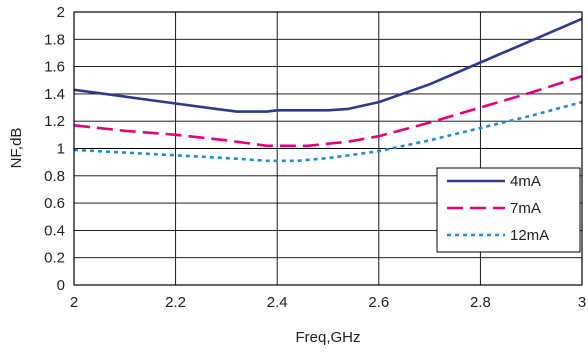  What do you see at coordinates (525, 208) in the screenshot?
I see `legend-label-7mA: 7mA` at bounding box center [525, 208].